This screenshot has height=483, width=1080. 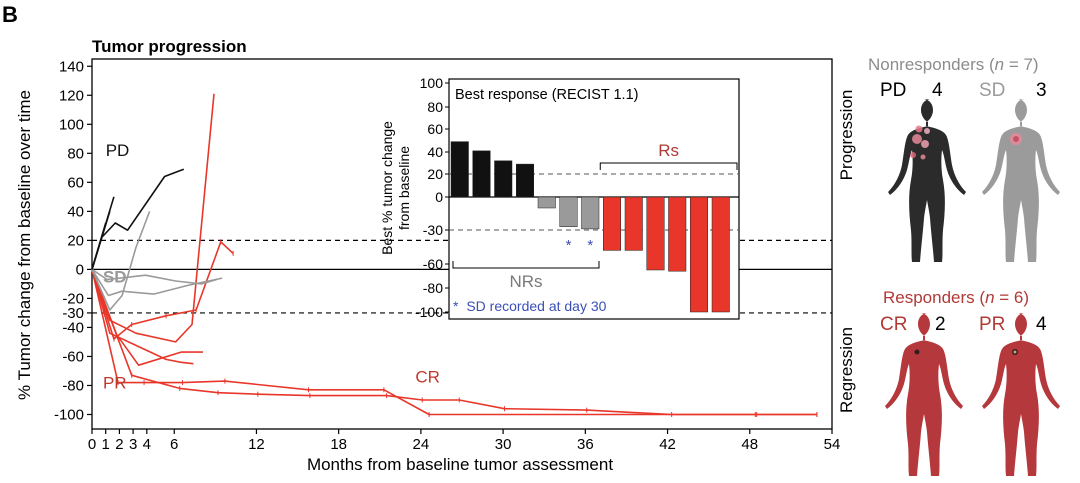 I want to click on inset-note: * SD recorded at day 30, so click(x=530, y=306).